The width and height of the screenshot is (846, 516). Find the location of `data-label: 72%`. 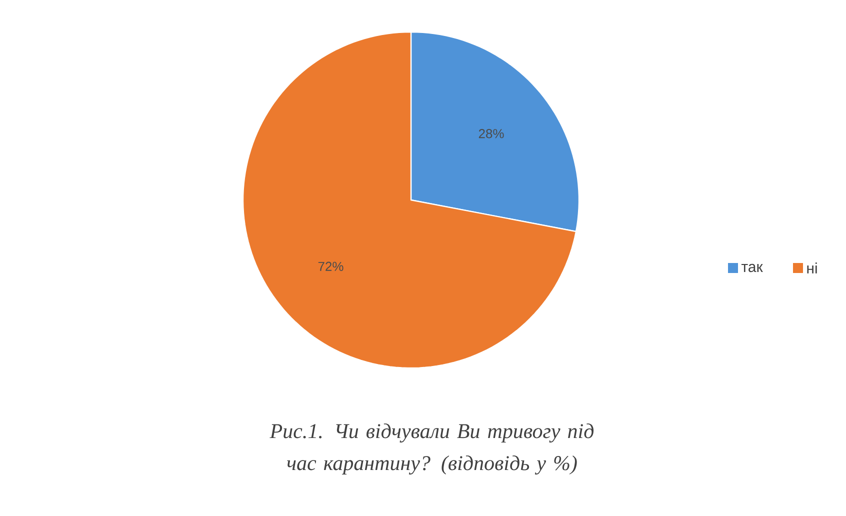

data-label: 72% is located at coordinates (331, 266).